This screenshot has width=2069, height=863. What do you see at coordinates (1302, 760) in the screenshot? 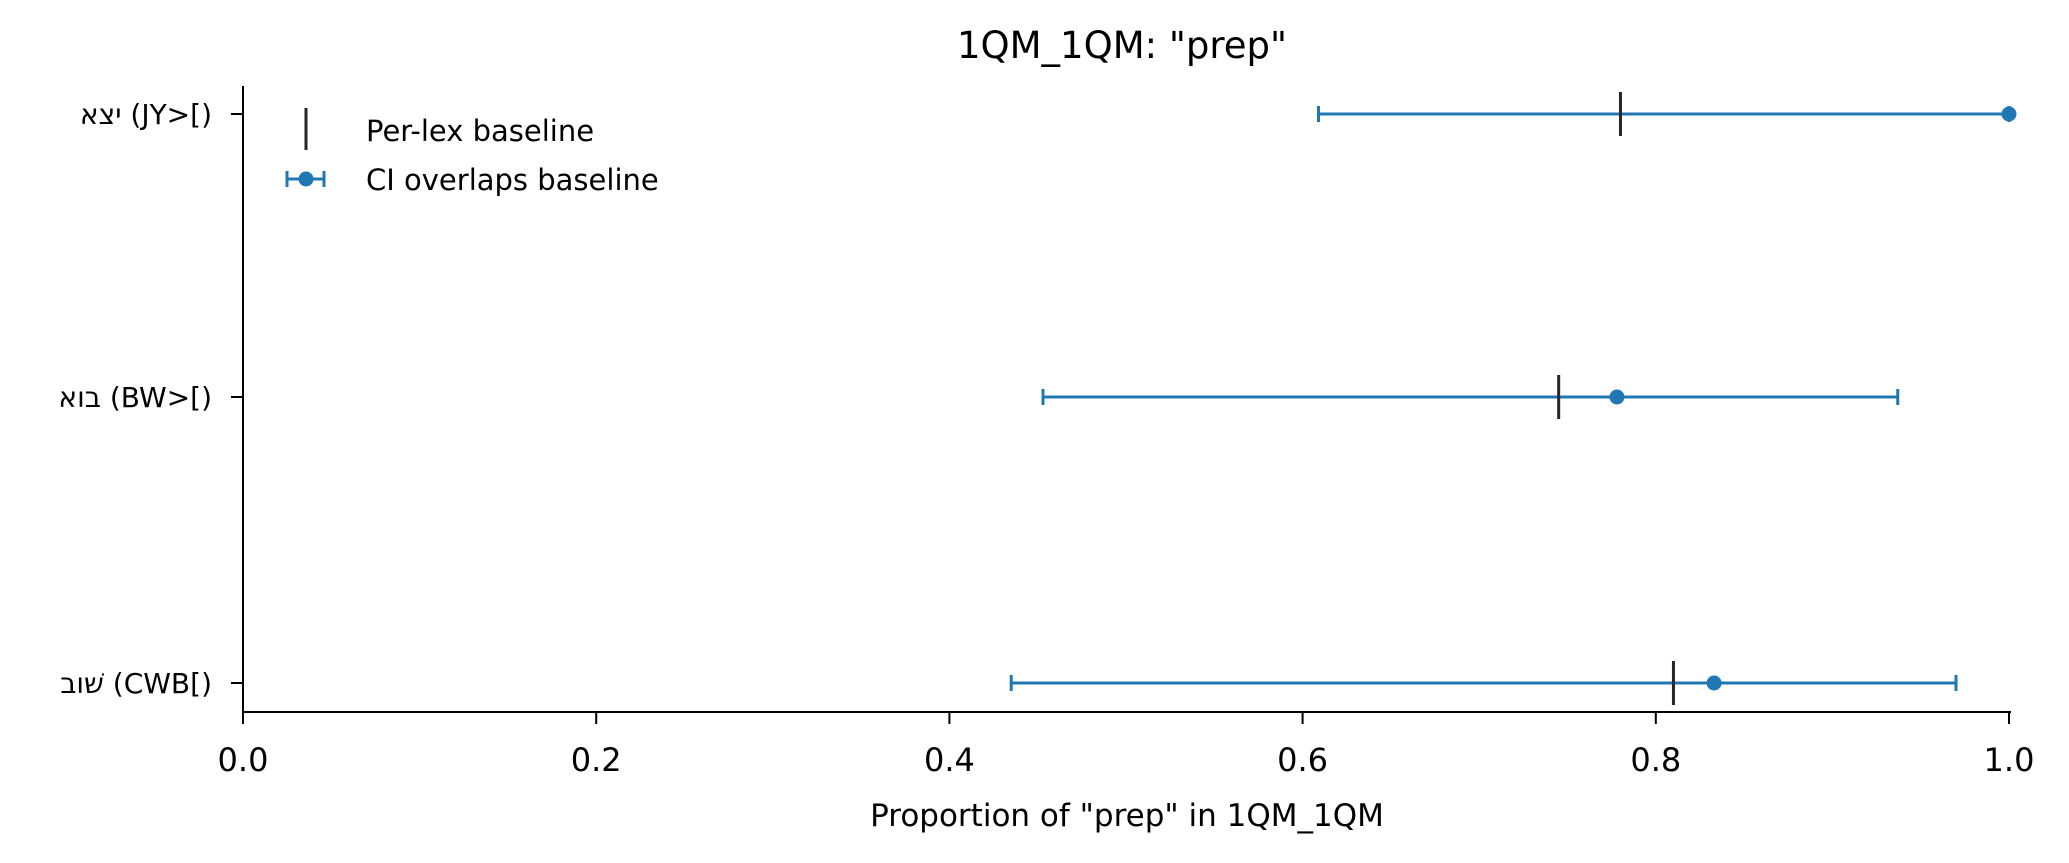
I see `x-tick-label: 0.6` at bounding box center [1302, 760].